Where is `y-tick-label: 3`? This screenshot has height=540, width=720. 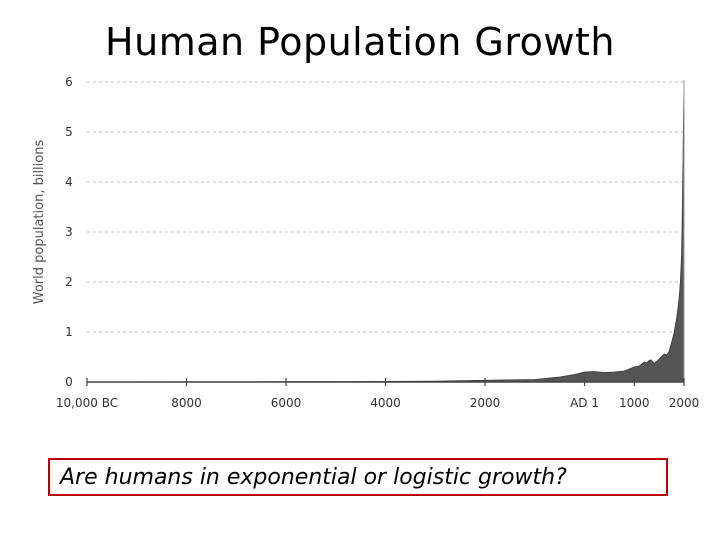
y-tick-label: 3 is located at coordinates (69, 232).